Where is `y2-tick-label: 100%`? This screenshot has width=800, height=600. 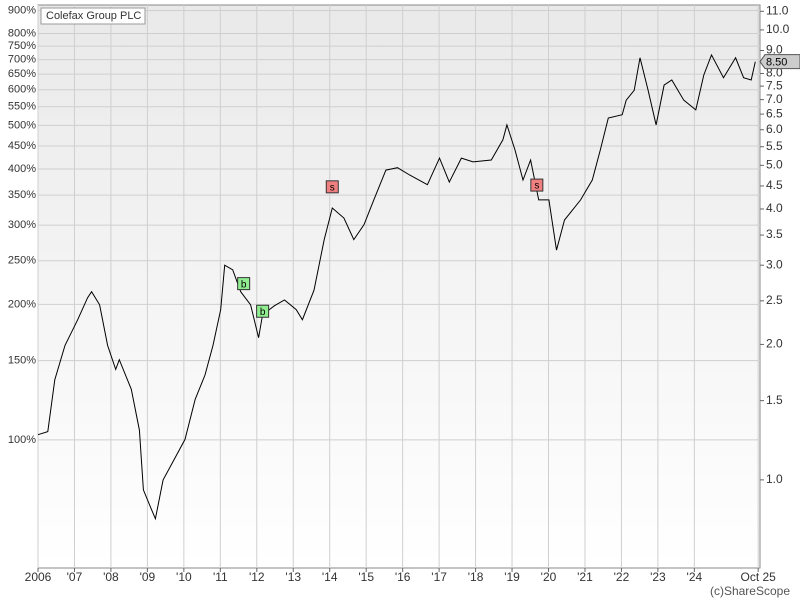
y2-tick-label: 100% is located at coordinates (22, 440).